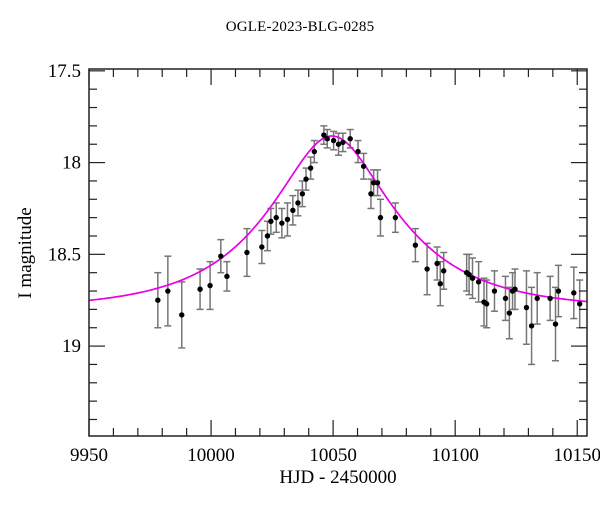 The height and width of the screenshot is (512, 600). I want to click on svg-text: 10000, so click(211, 455).